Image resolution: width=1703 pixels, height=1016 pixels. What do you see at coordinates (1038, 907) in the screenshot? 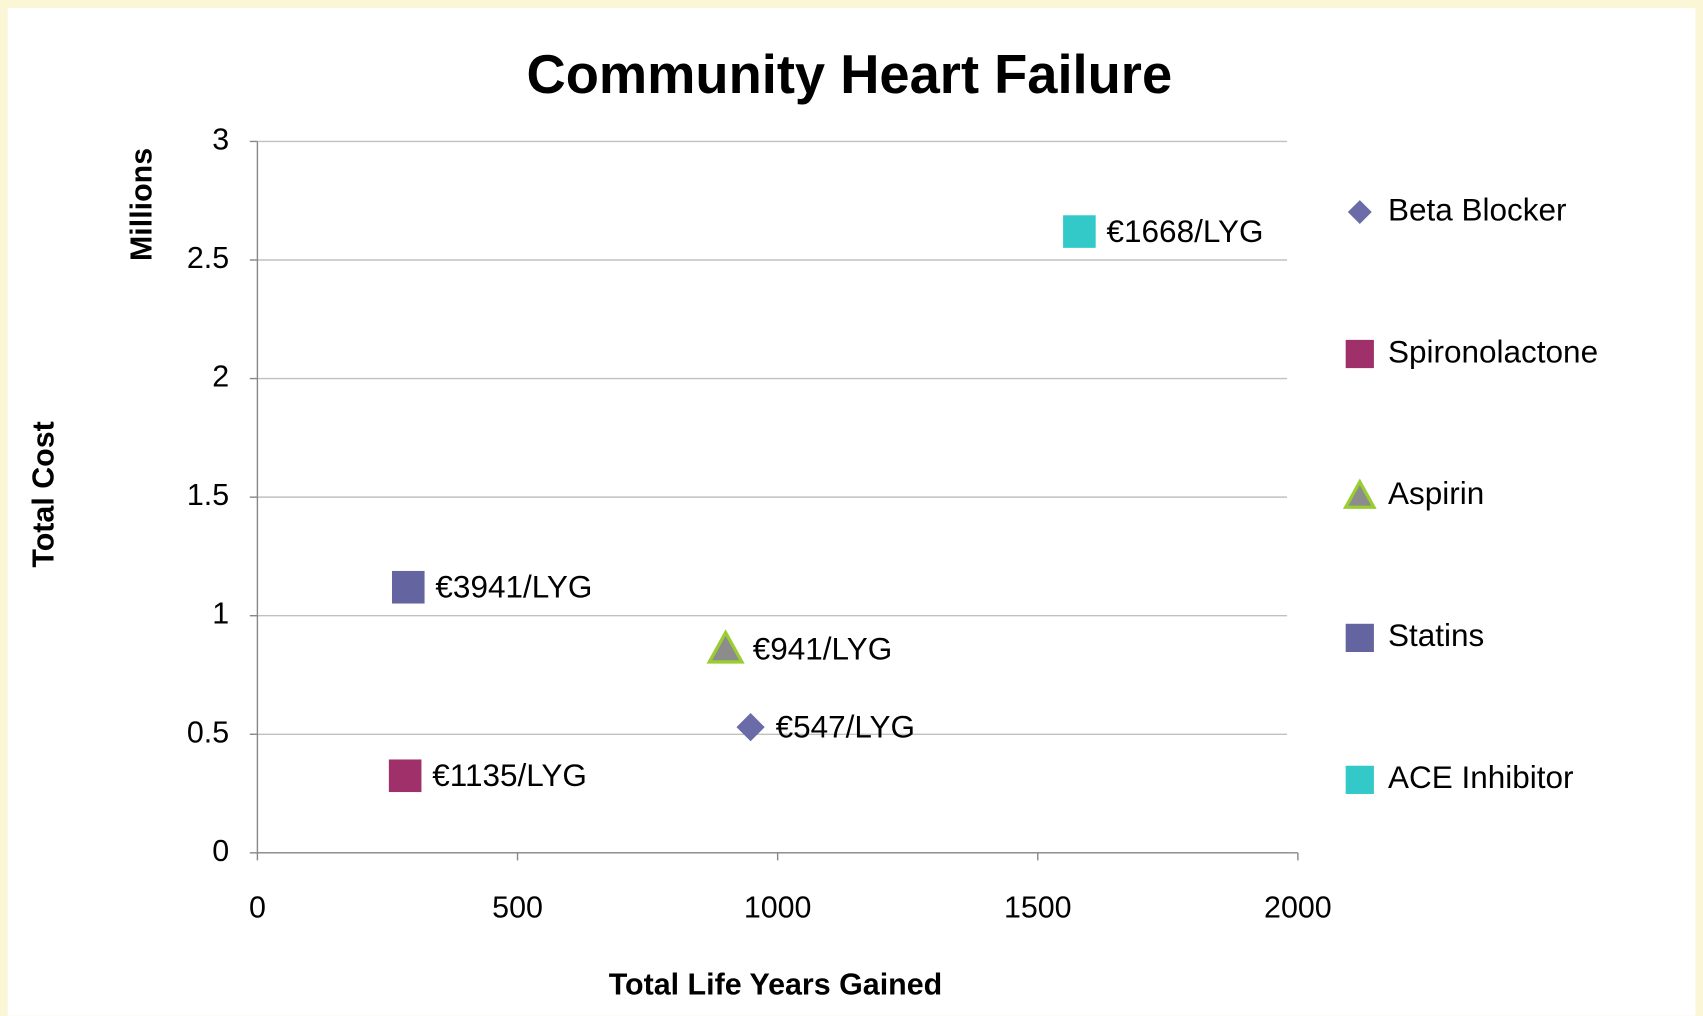
I see `x-tick-label: 1500` at bounding box center [1038, 907].